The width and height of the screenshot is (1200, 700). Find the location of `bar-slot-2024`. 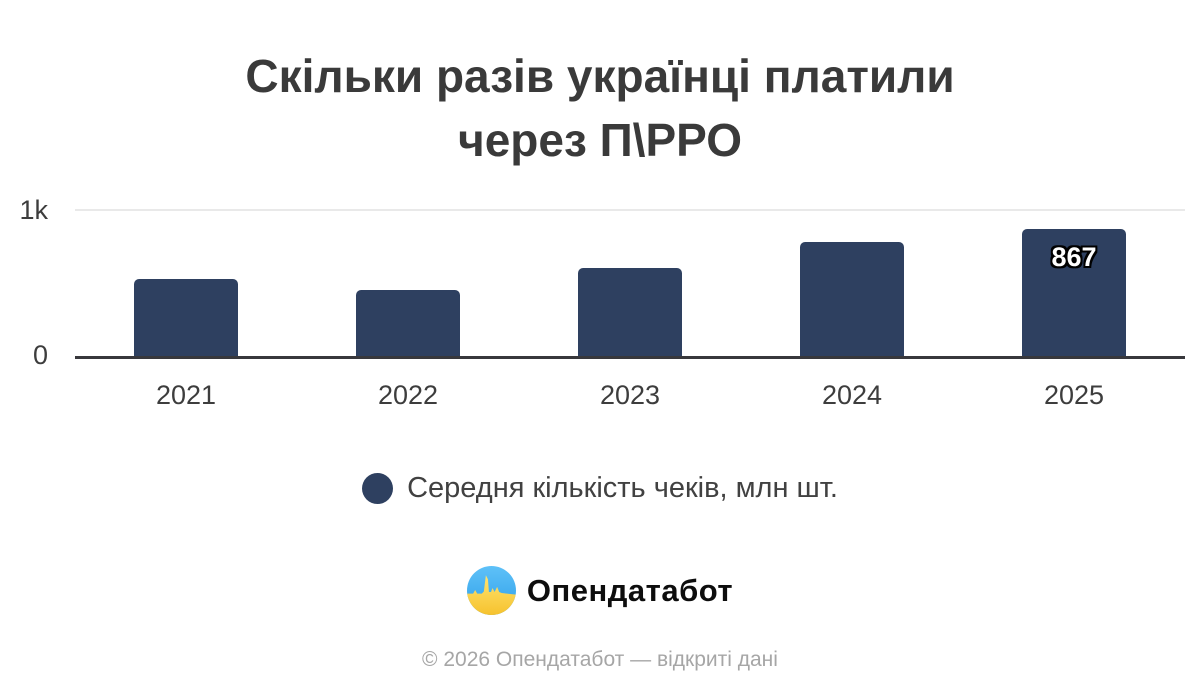

bar-slot-2024 is located at coordinates (852, 283).